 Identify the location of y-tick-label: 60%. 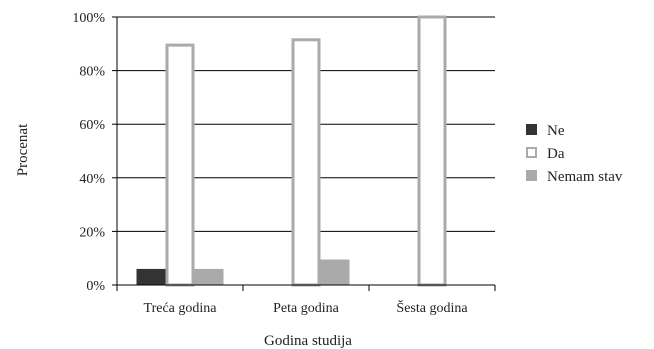
(92, 125).